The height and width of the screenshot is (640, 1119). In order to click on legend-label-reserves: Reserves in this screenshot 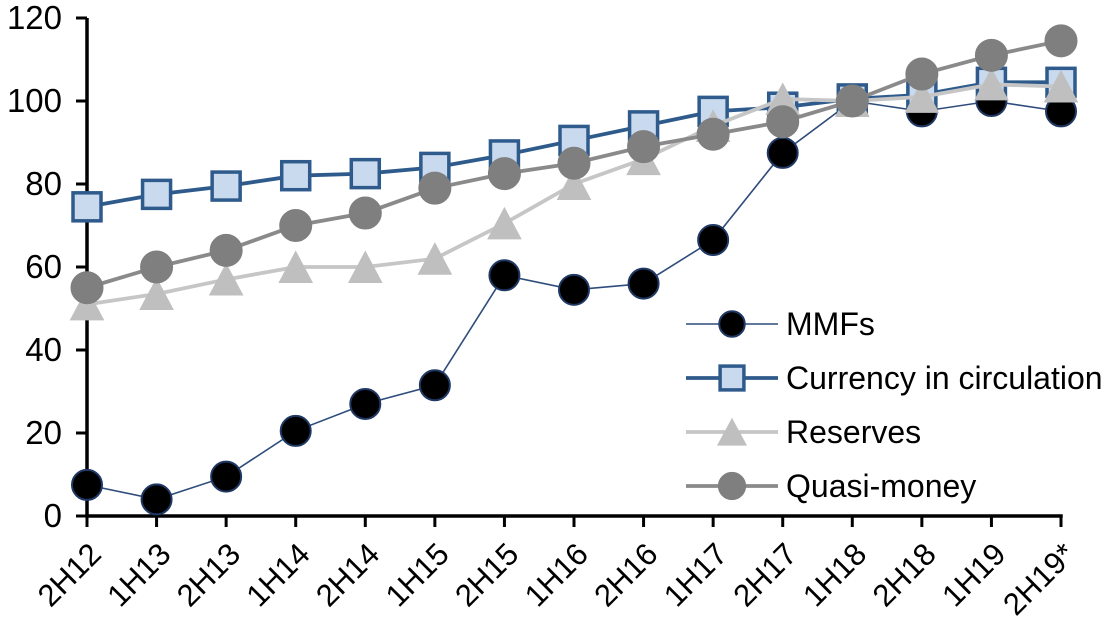, I will do `click(853, 432)`.